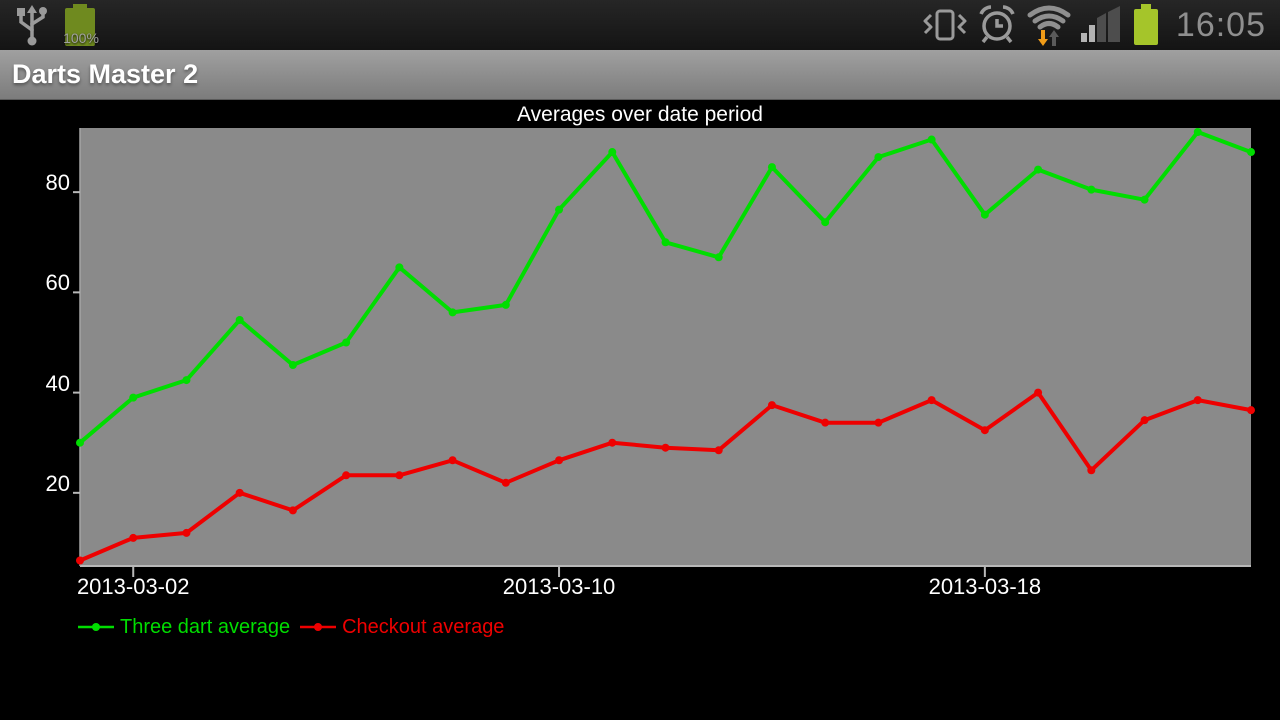 The width and height of the screenshot is (1280, 720). Describe the element at coordinates (559, 586) in the screenshot. I see `x-tick-label-1: 2013-03-10` at that location.